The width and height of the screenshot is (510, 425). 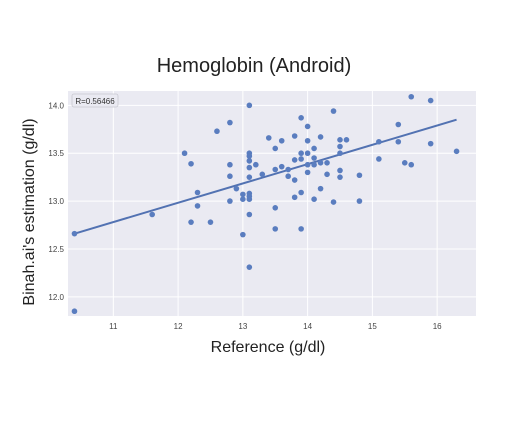 I want to click on x-tick-label: 16, so click(x=437, y=326).